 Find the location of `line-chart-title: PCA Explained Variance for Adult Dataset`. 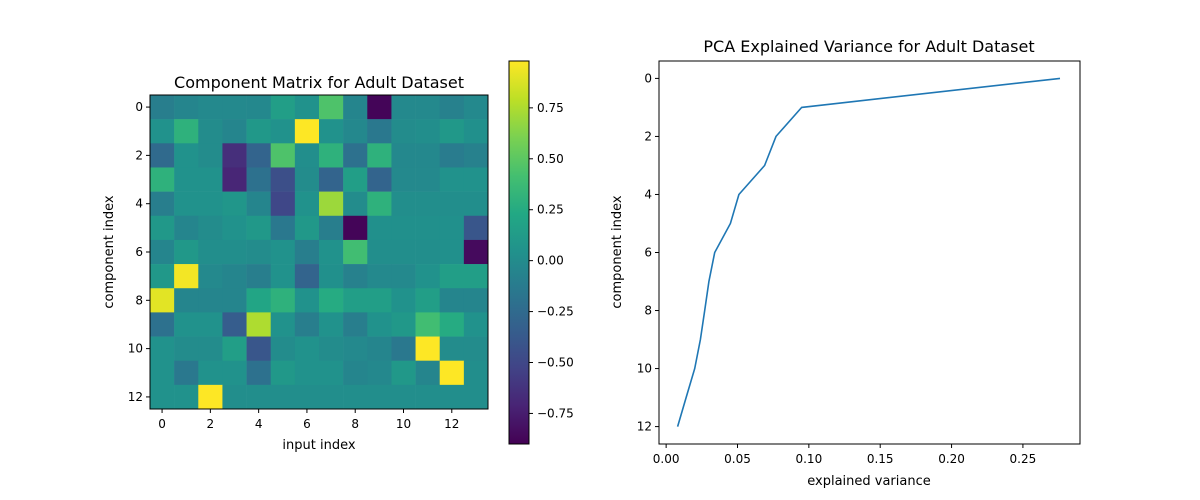

line-chart-title: PCA Explained Variance for Adult Dataset is located at coordinates (868, 46).